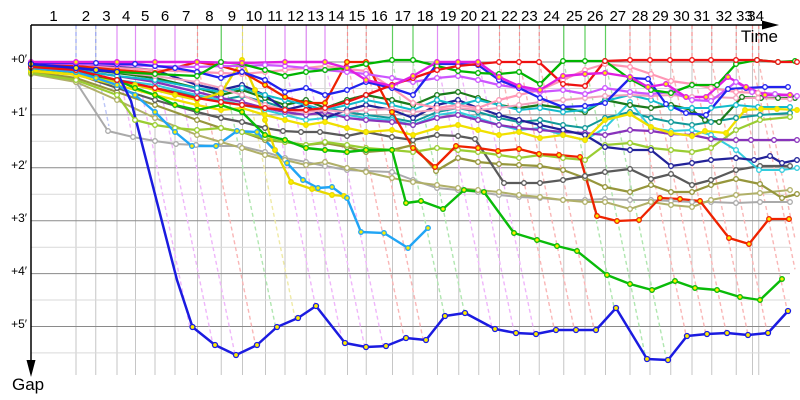  I want to click on svg-text: 18, so click(425, 16).